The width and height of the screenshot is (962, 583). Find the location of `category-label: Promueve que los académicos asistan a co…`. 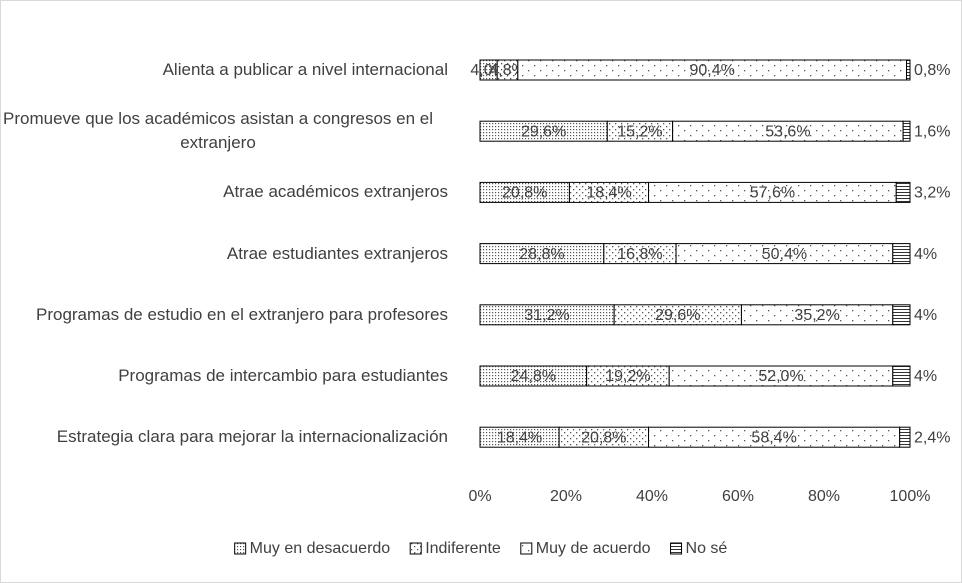

category-label: Promueve que los académicos asistan a co… is located at coordinates (218, 131).